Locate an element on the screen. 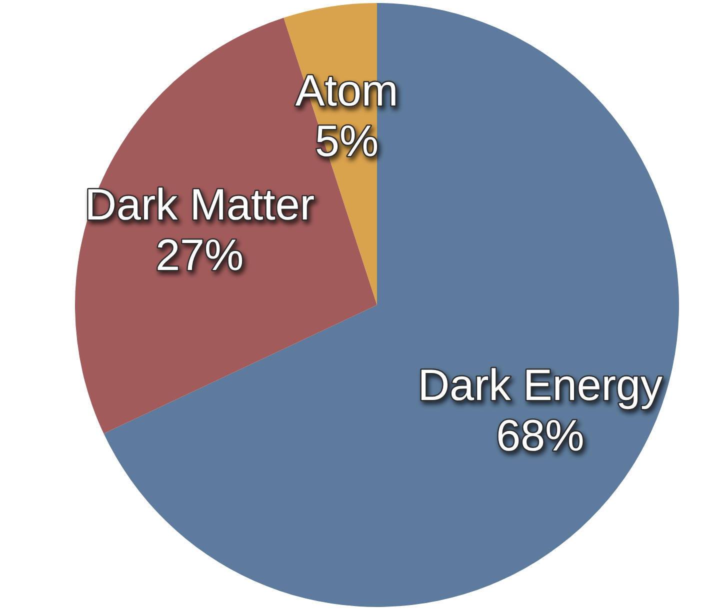 This screenshot has width=728, height=609. data-label: 5% is located at coordinates (346, 141).